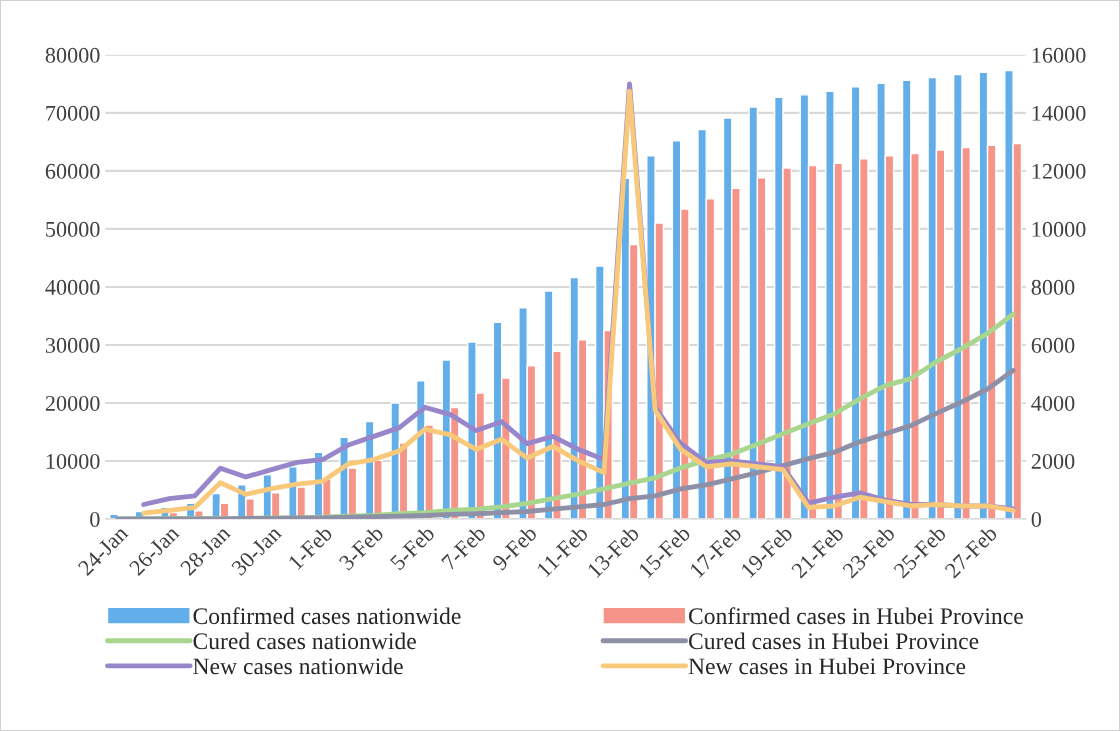 Image resolution: width=1120 pixels, height=731 pixels. What do you see at coordinates (72, 171) in the screenshot?
I see `y-tick-label: 60000` at bounding box center [72, 171].